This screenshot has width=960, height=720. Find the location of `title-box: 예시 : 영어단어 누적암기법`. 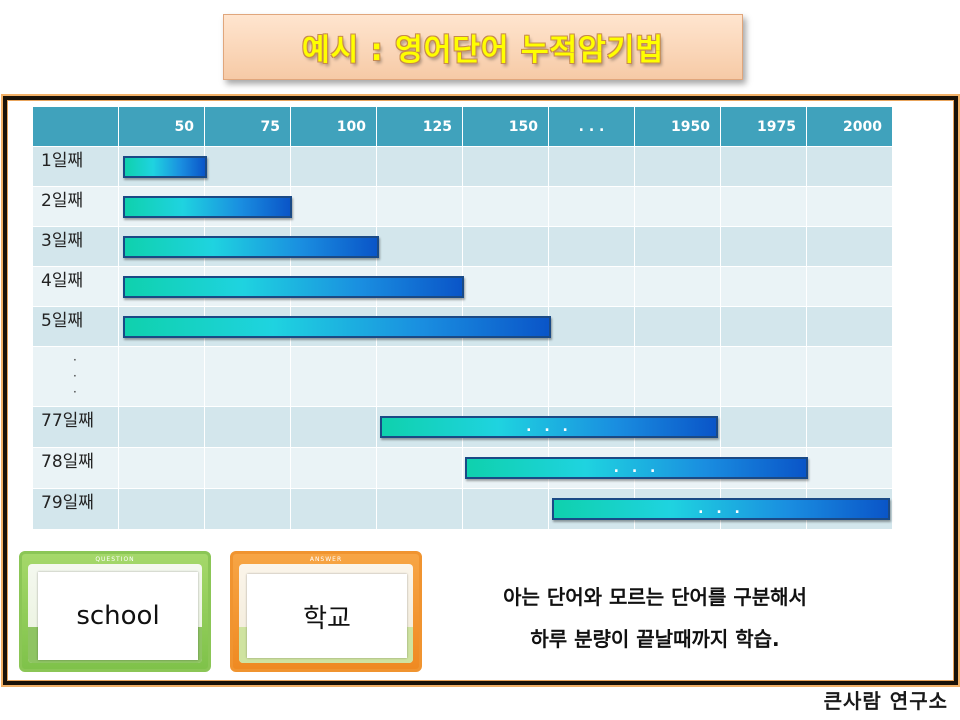

title-box: 예시 : 영어단어 누적암기법 is located at coordinates (483, 47).